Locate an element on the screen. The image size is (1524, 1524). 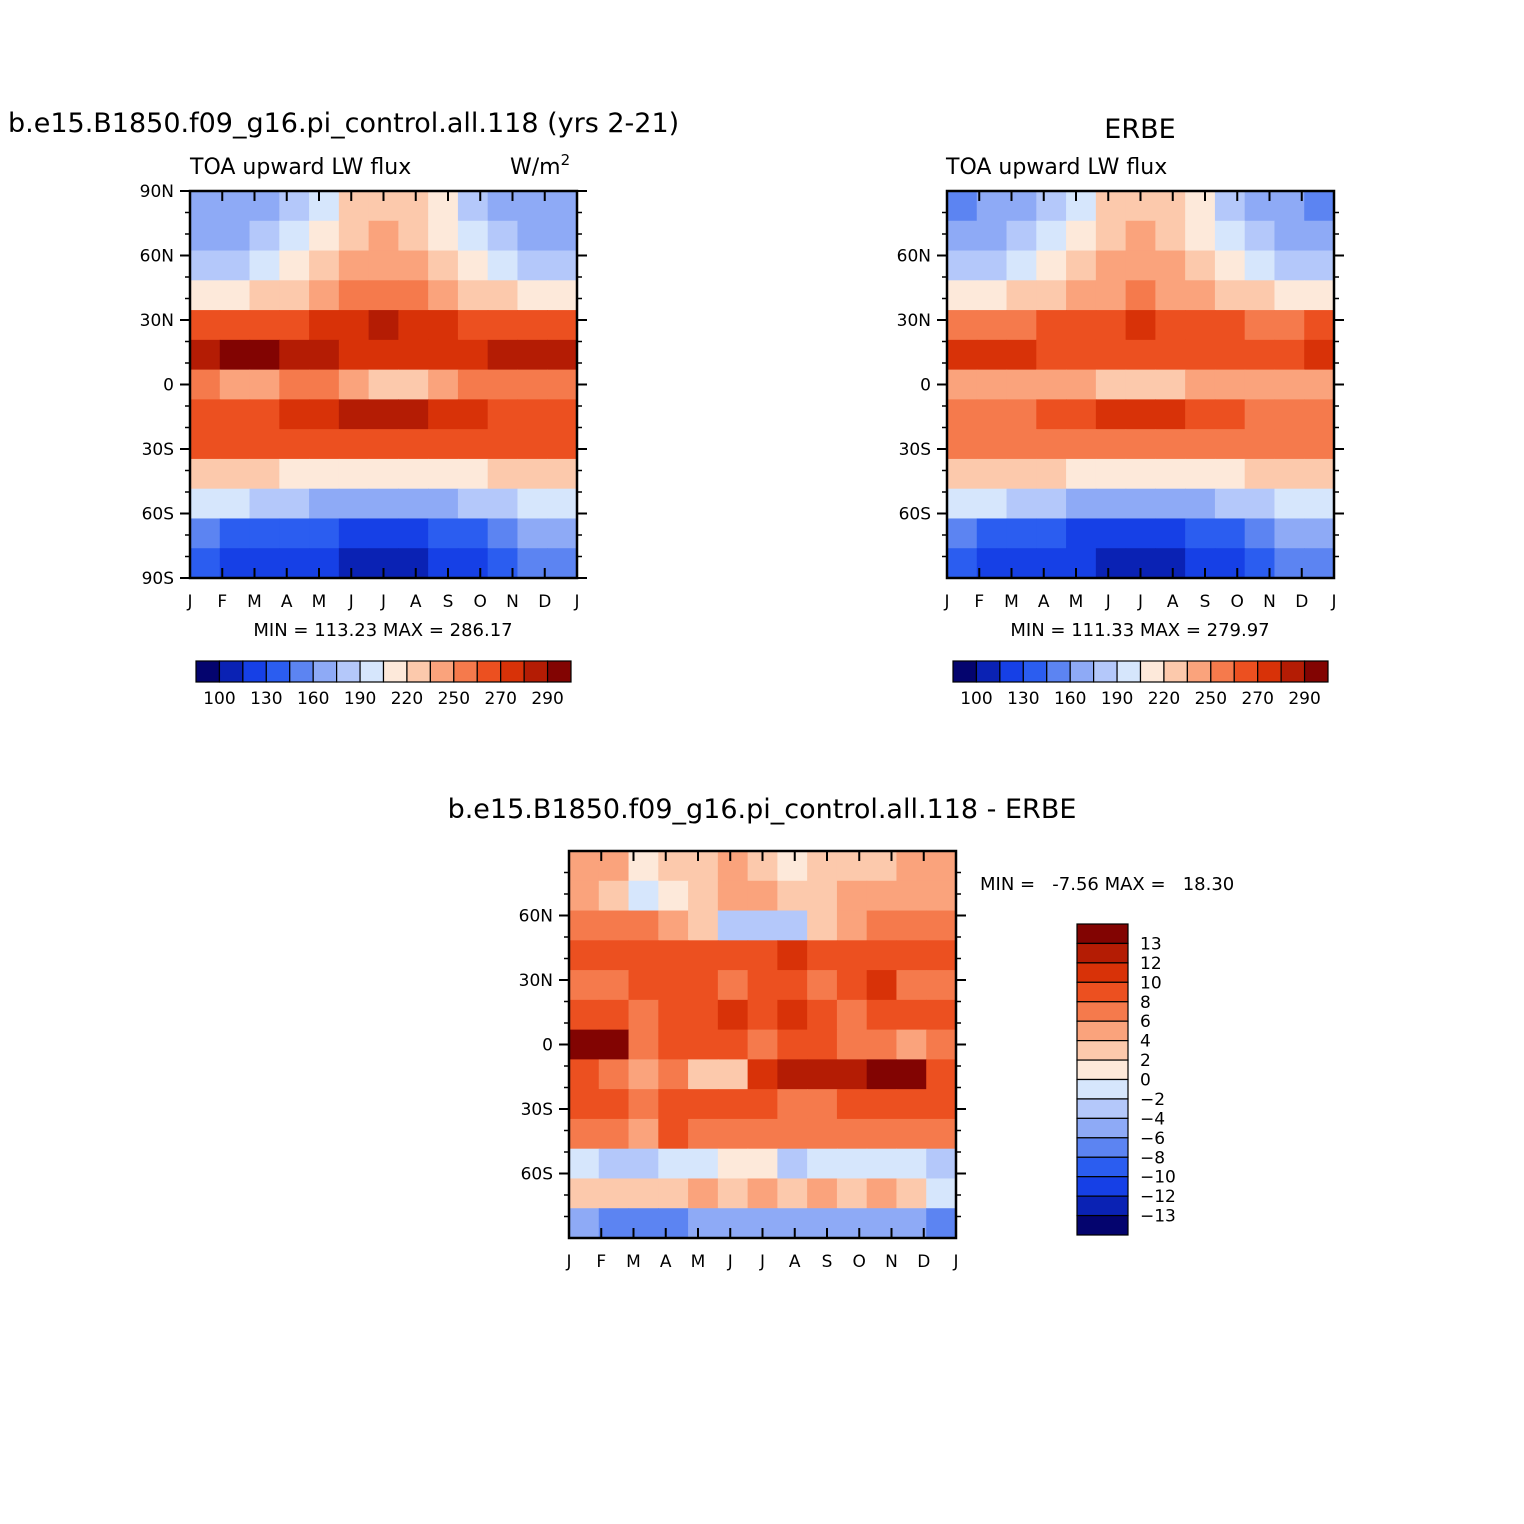
colorbar-label: 2 is located at coordinates (1145, 1061).